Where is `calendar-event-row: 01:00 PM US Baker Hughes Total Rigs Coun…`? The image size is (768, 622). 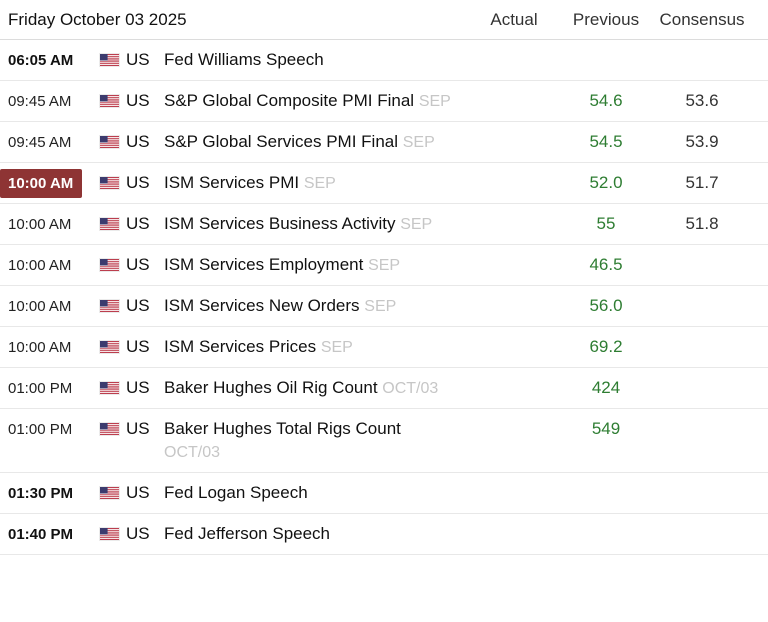 calendar-event-row: 01:00 PM US Baker Hughes Total Rigs Coun… is located at coordinates (384, 440).